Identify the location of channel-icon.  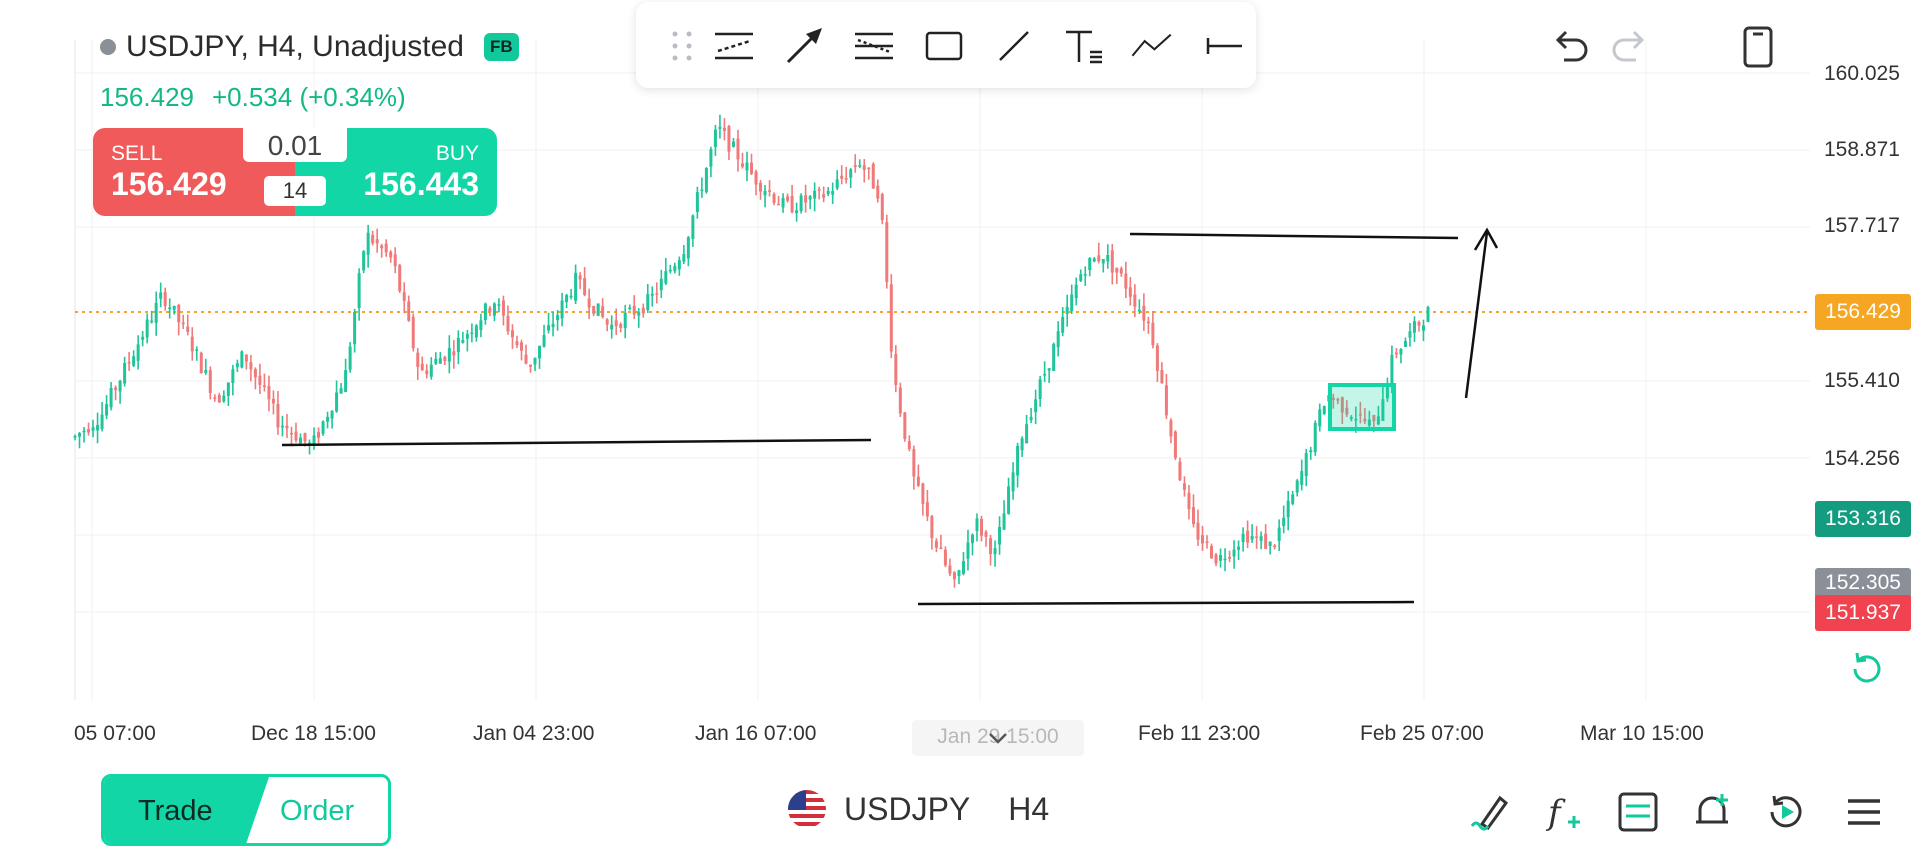
(734, 46).